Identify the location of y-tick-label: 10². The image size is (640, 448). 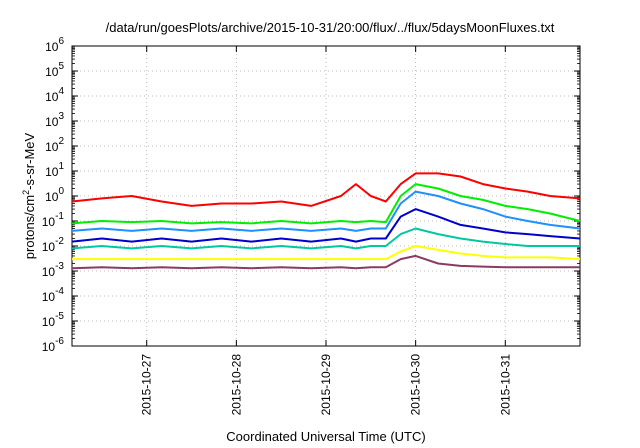
(54, 145).